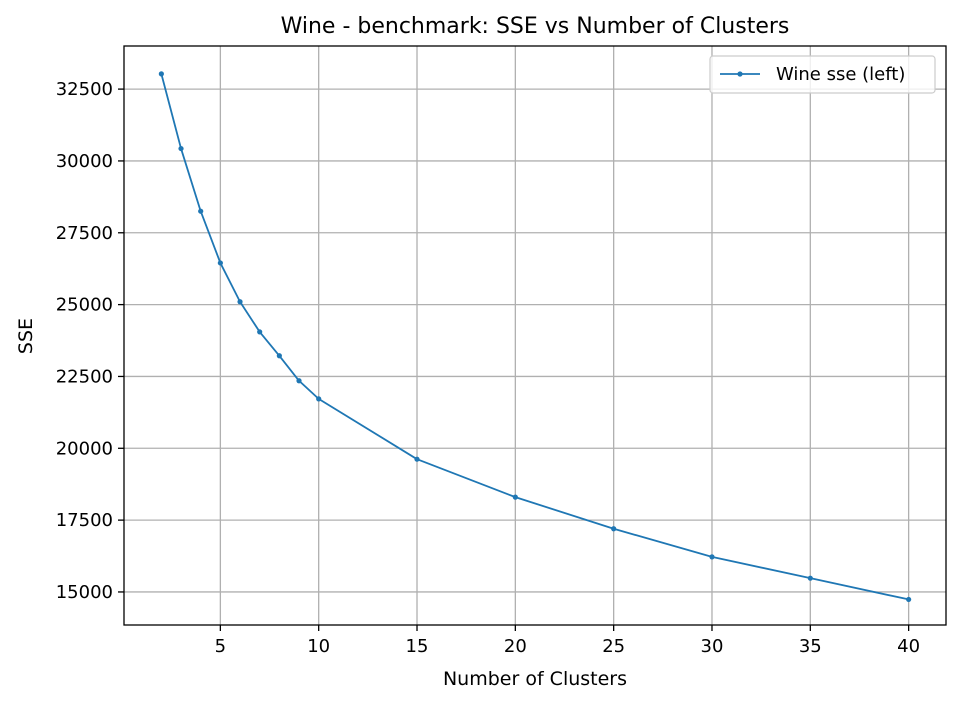 The image size is (964, 708). I want to click on x-tick-label: 25, so click(613, 646).